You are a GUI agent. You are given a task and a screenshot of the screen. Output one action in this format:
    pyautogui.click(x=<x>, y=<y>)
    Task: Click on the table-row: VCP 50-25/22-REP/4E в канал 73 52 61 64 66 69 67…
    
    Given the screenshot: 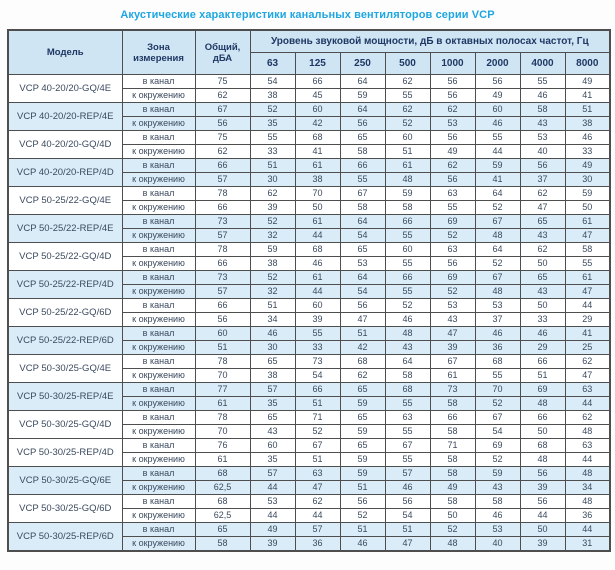 What is the action you would take?
    pyautogui.click(x=309, y=228)
    